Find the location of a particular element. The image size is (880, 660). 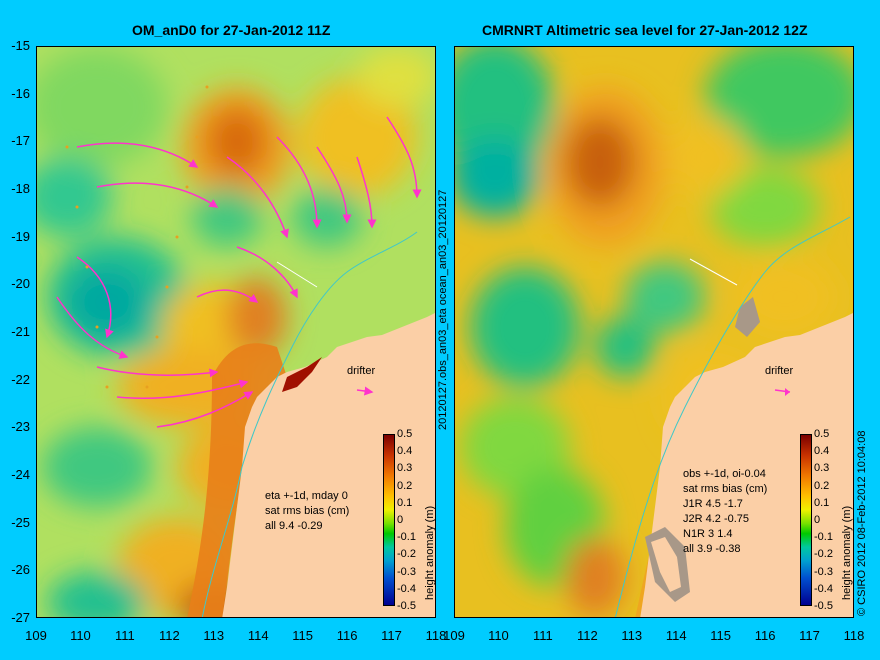

y-tick-label: -26 is located at coordinates (20, 570).